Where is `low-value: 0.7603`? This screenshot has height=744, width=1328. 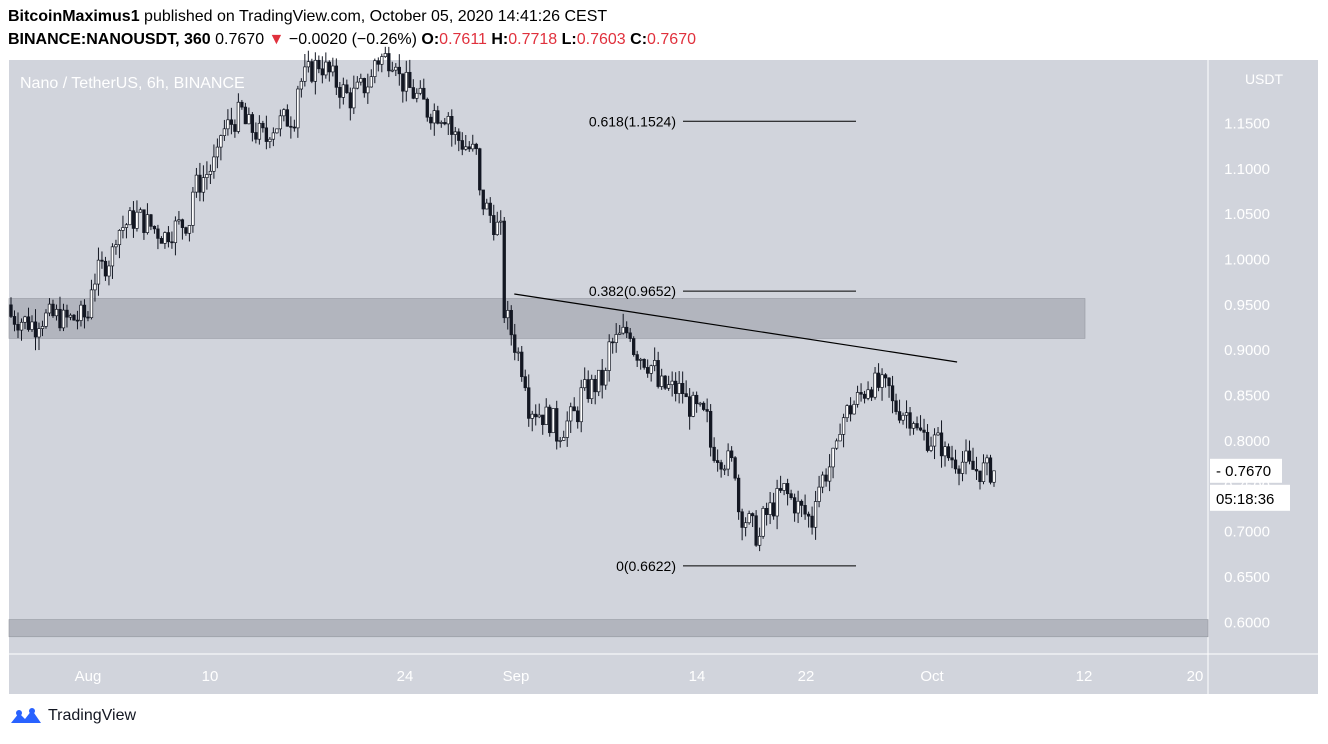 low-value: 0.7603 is located at coordinates (601, 39).